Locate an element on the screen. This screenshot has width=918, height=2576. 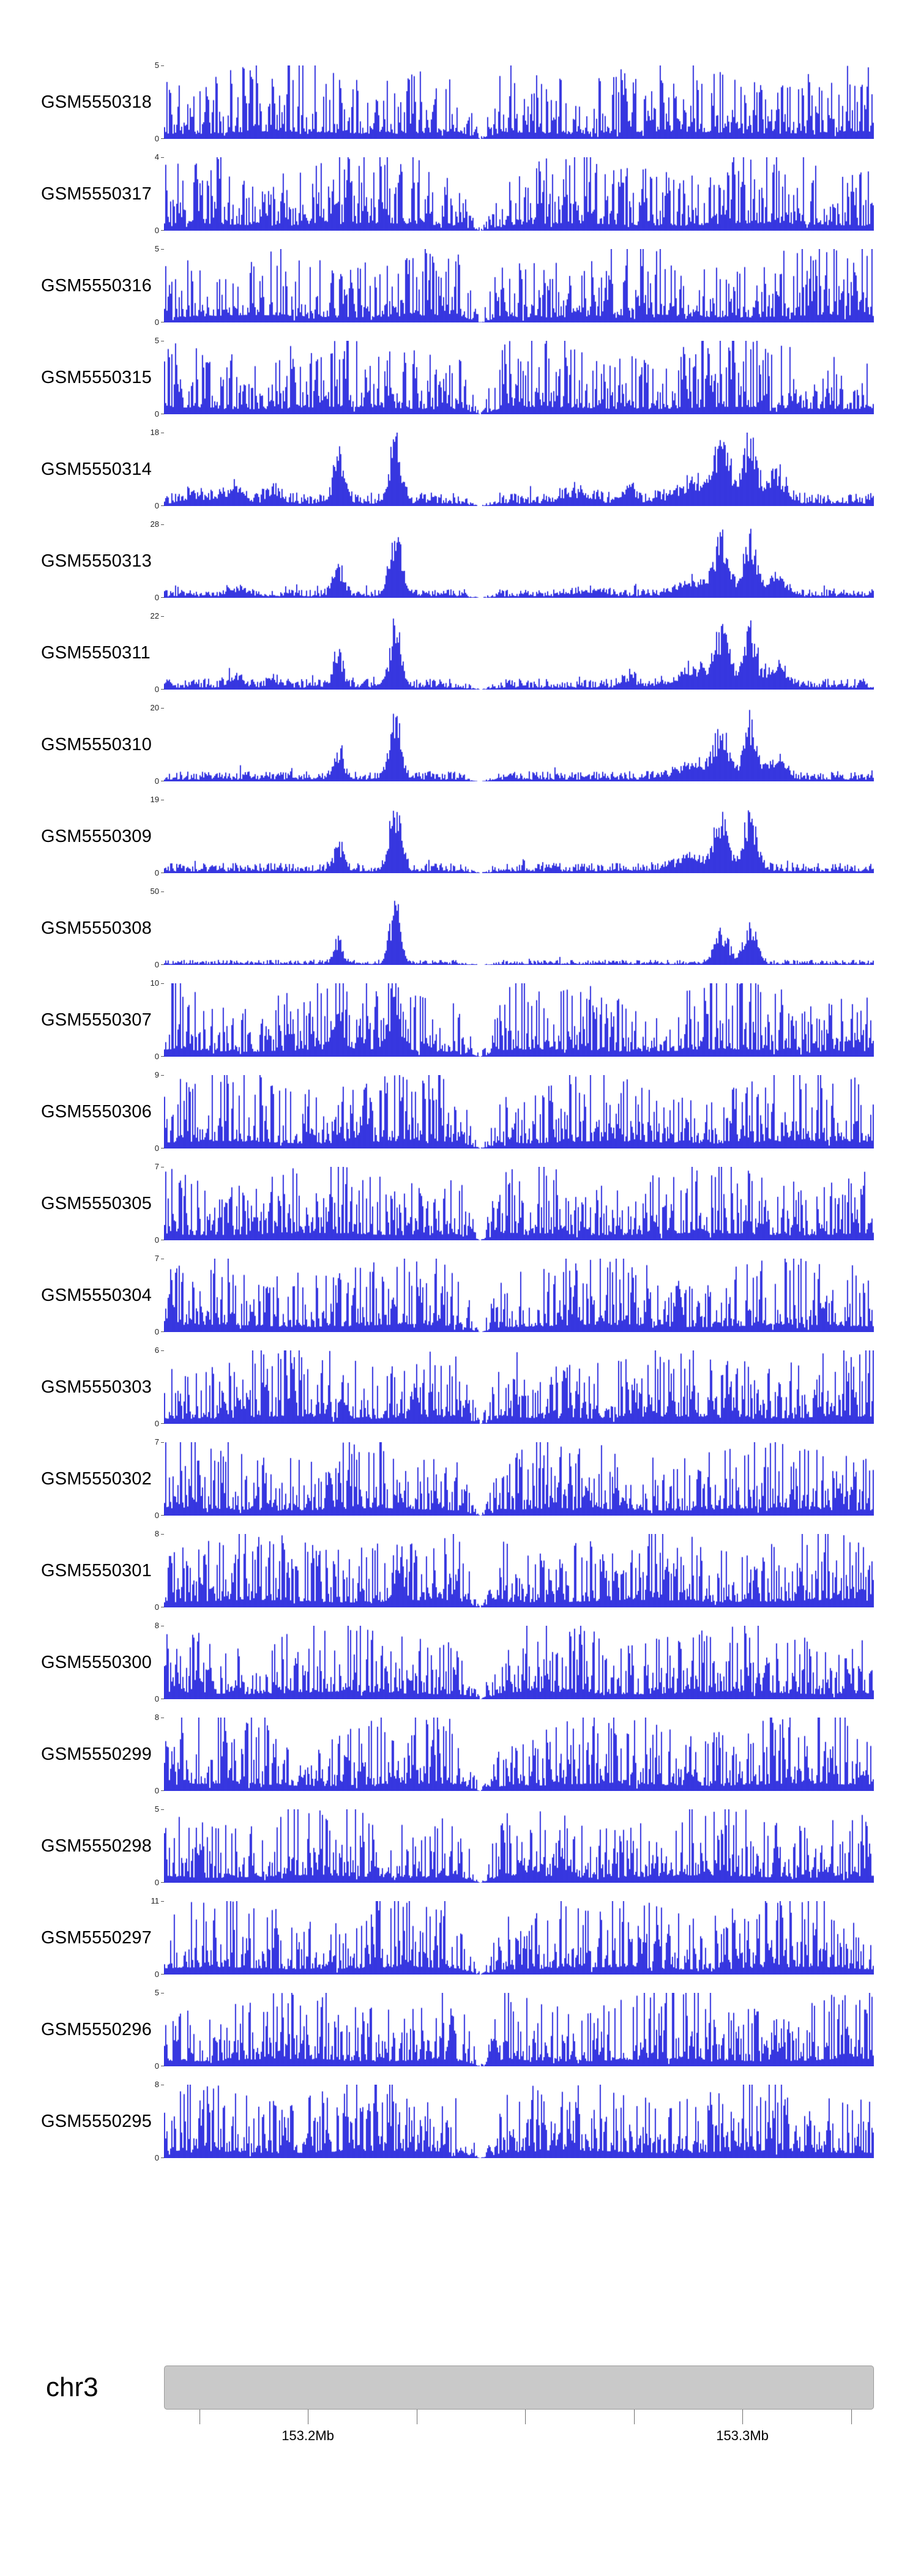
track-ymax-label: 8 is located at coordinates (156, 1625).